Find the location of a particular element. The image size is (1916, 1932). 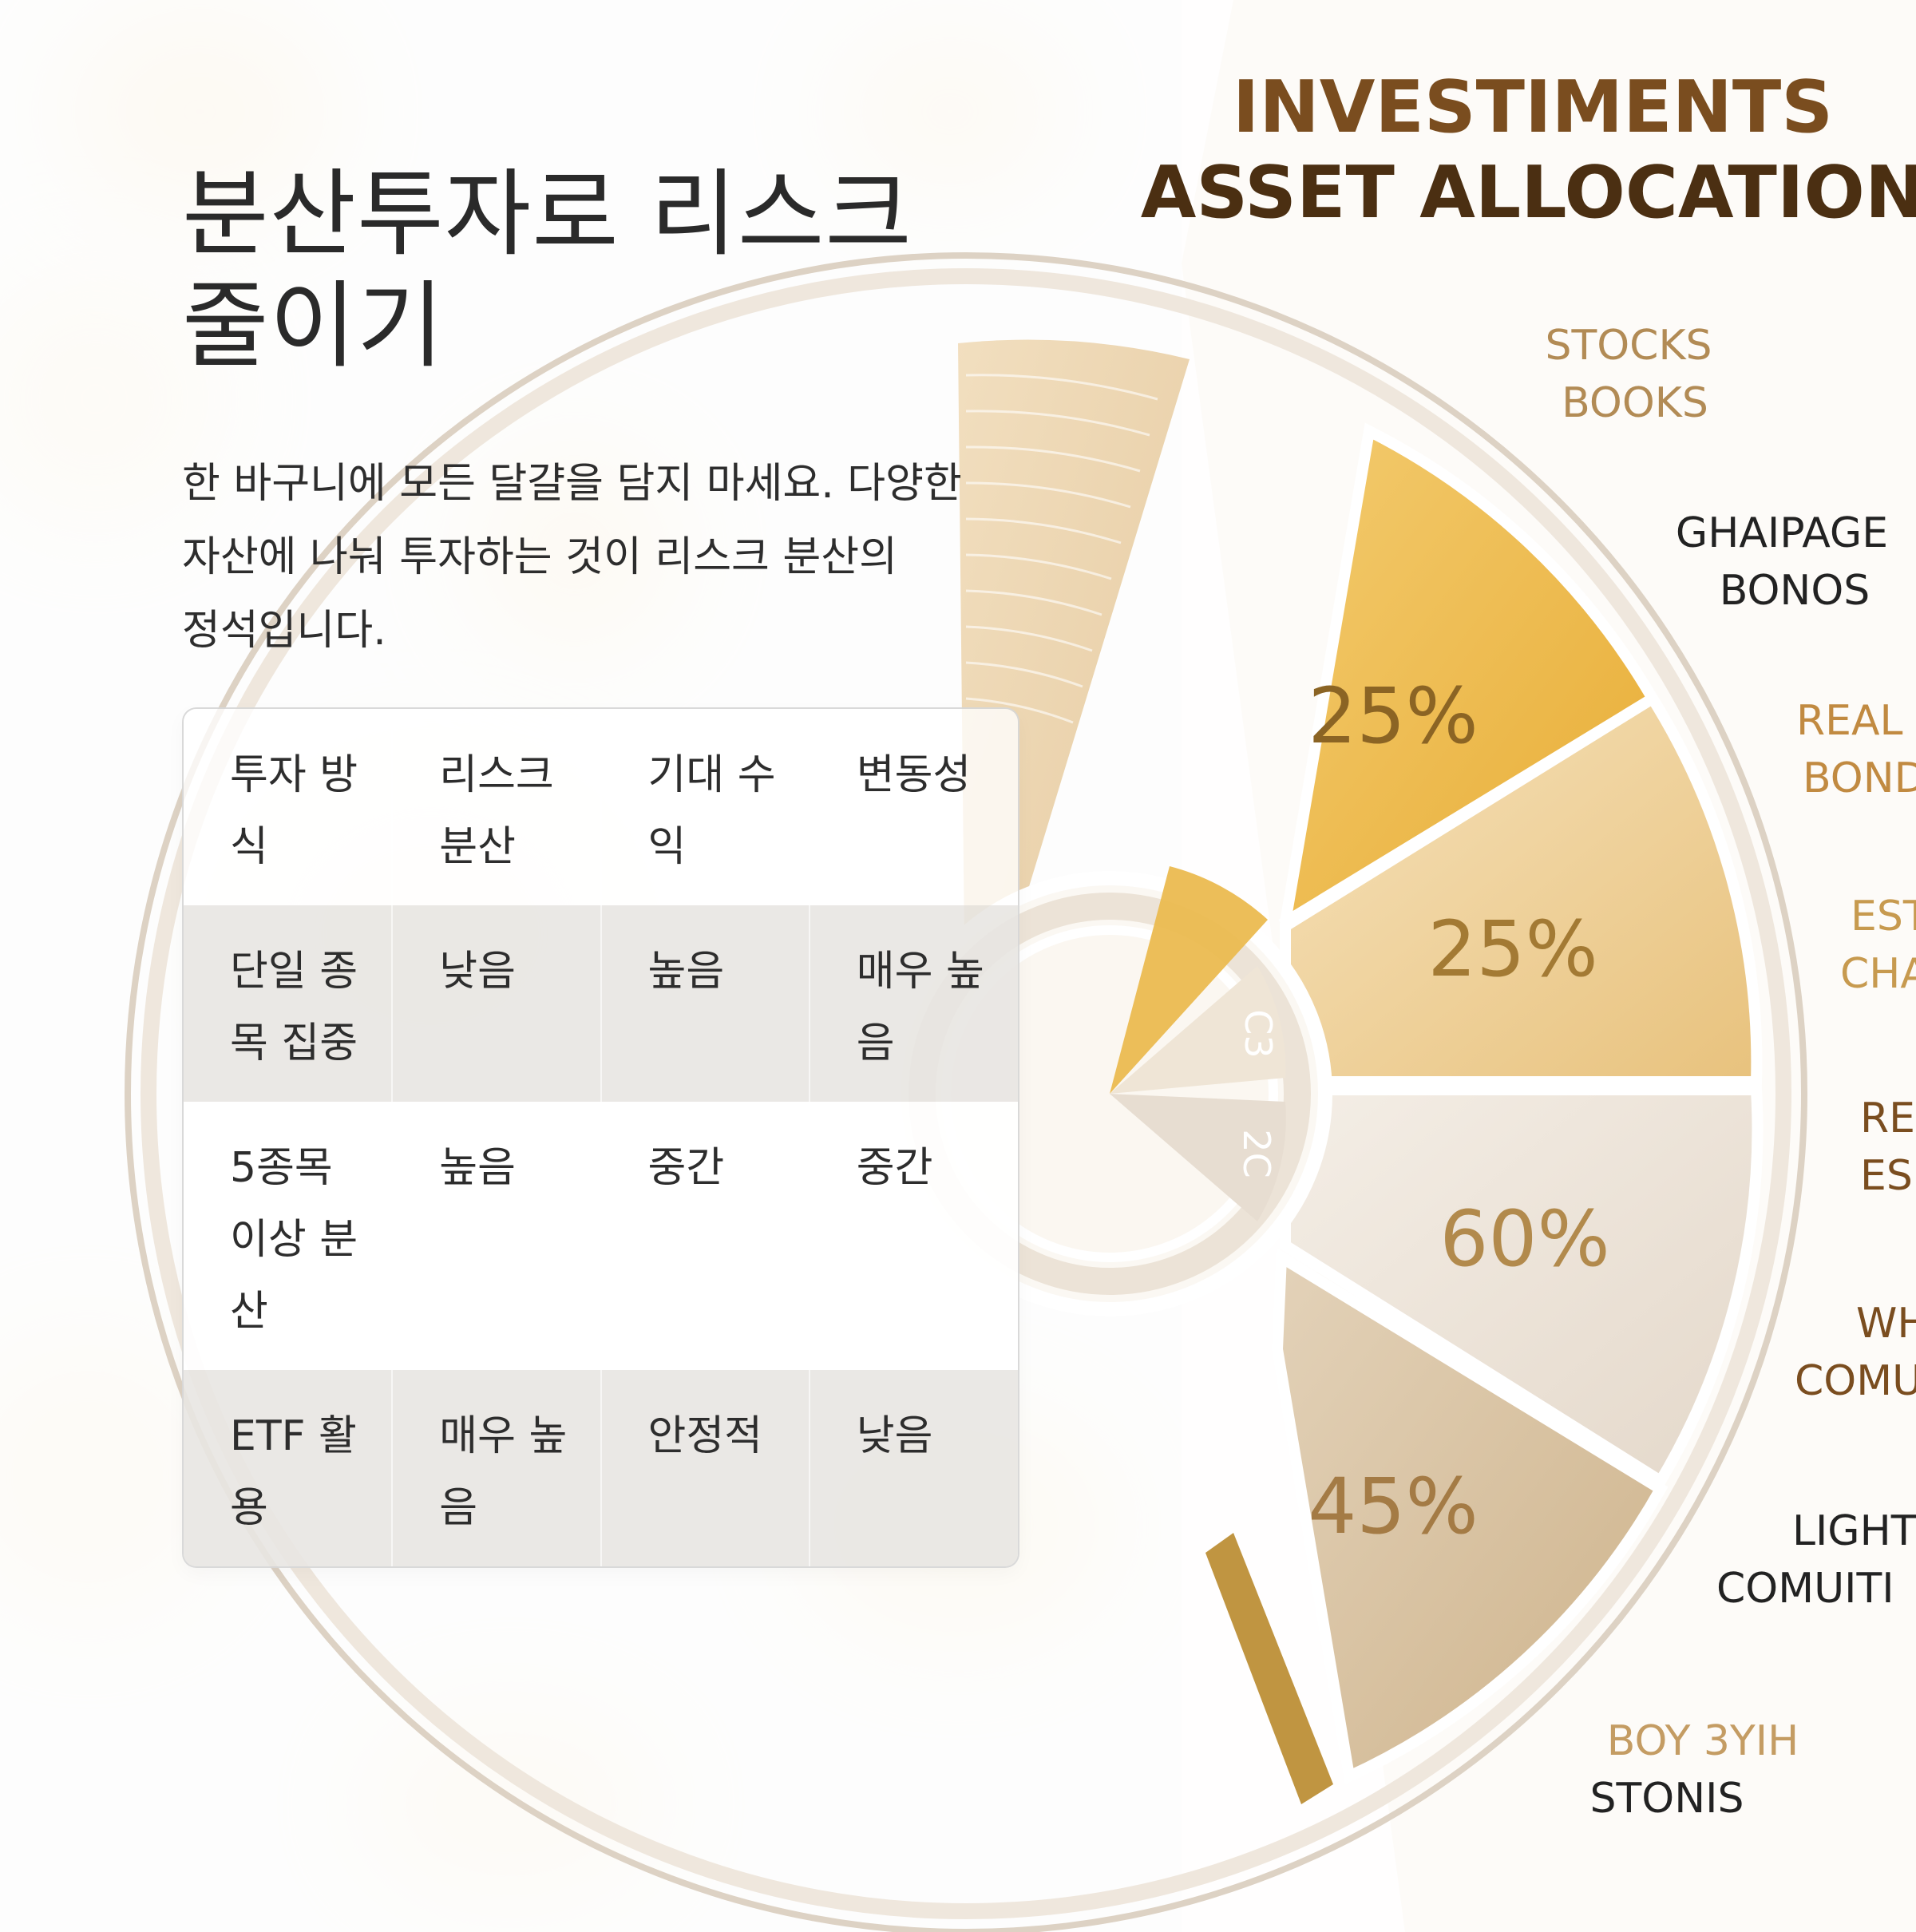

header-method: 투자 방식 is located at coordinates (288, 807).